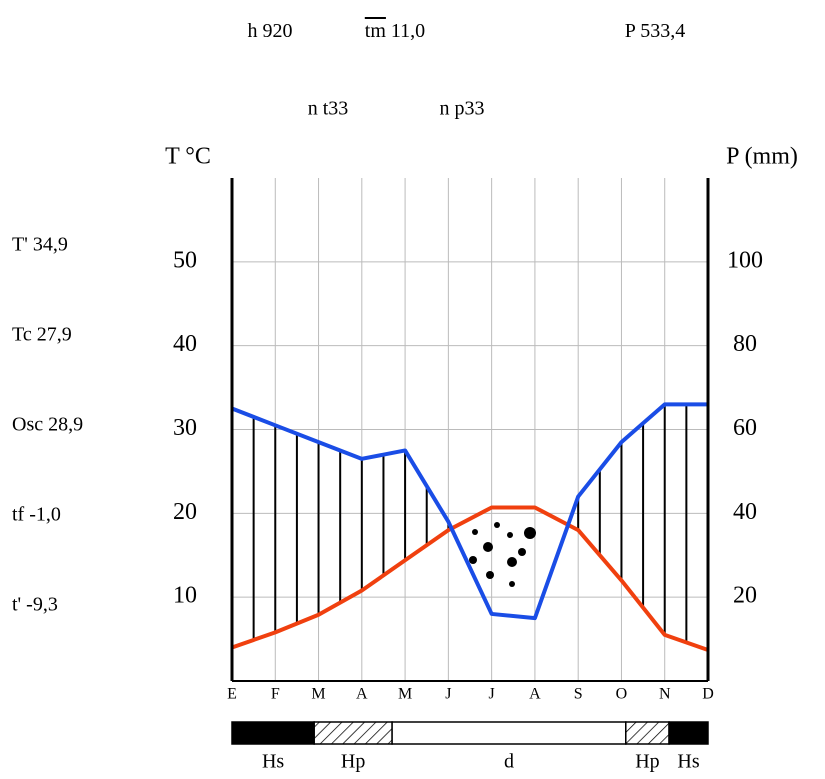 Image resolution: width=825 pixels, height=779 pixels. I want to click on stat: Osc 28,9, so click(47, 425).